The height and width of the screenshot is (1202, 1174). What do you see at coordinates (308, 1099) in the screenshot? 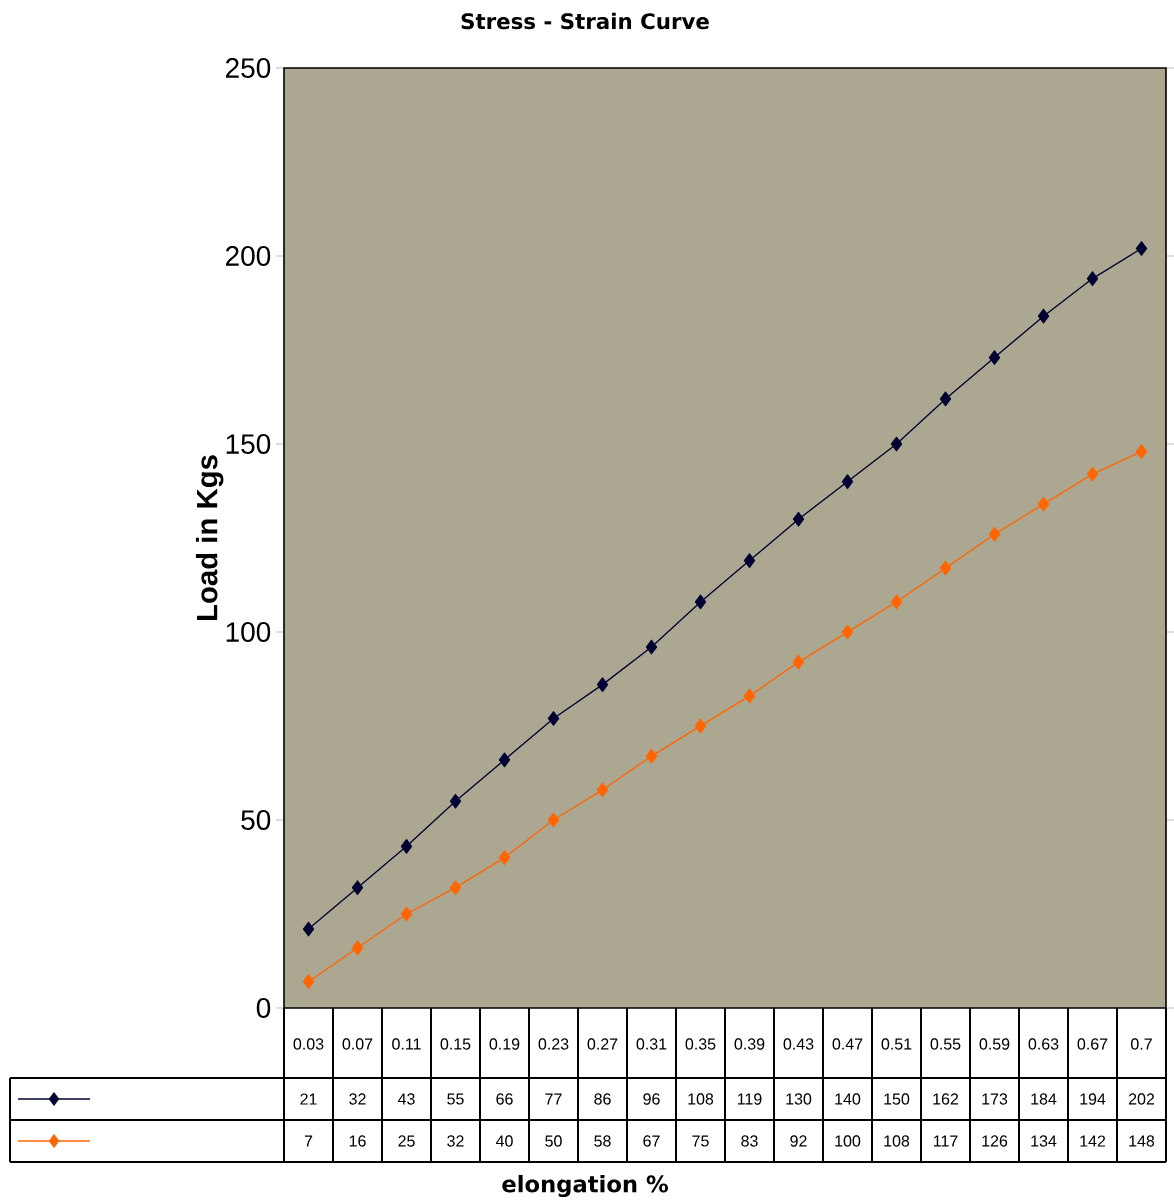
I see `data-label: 21` at bounding box center [308, 1099].